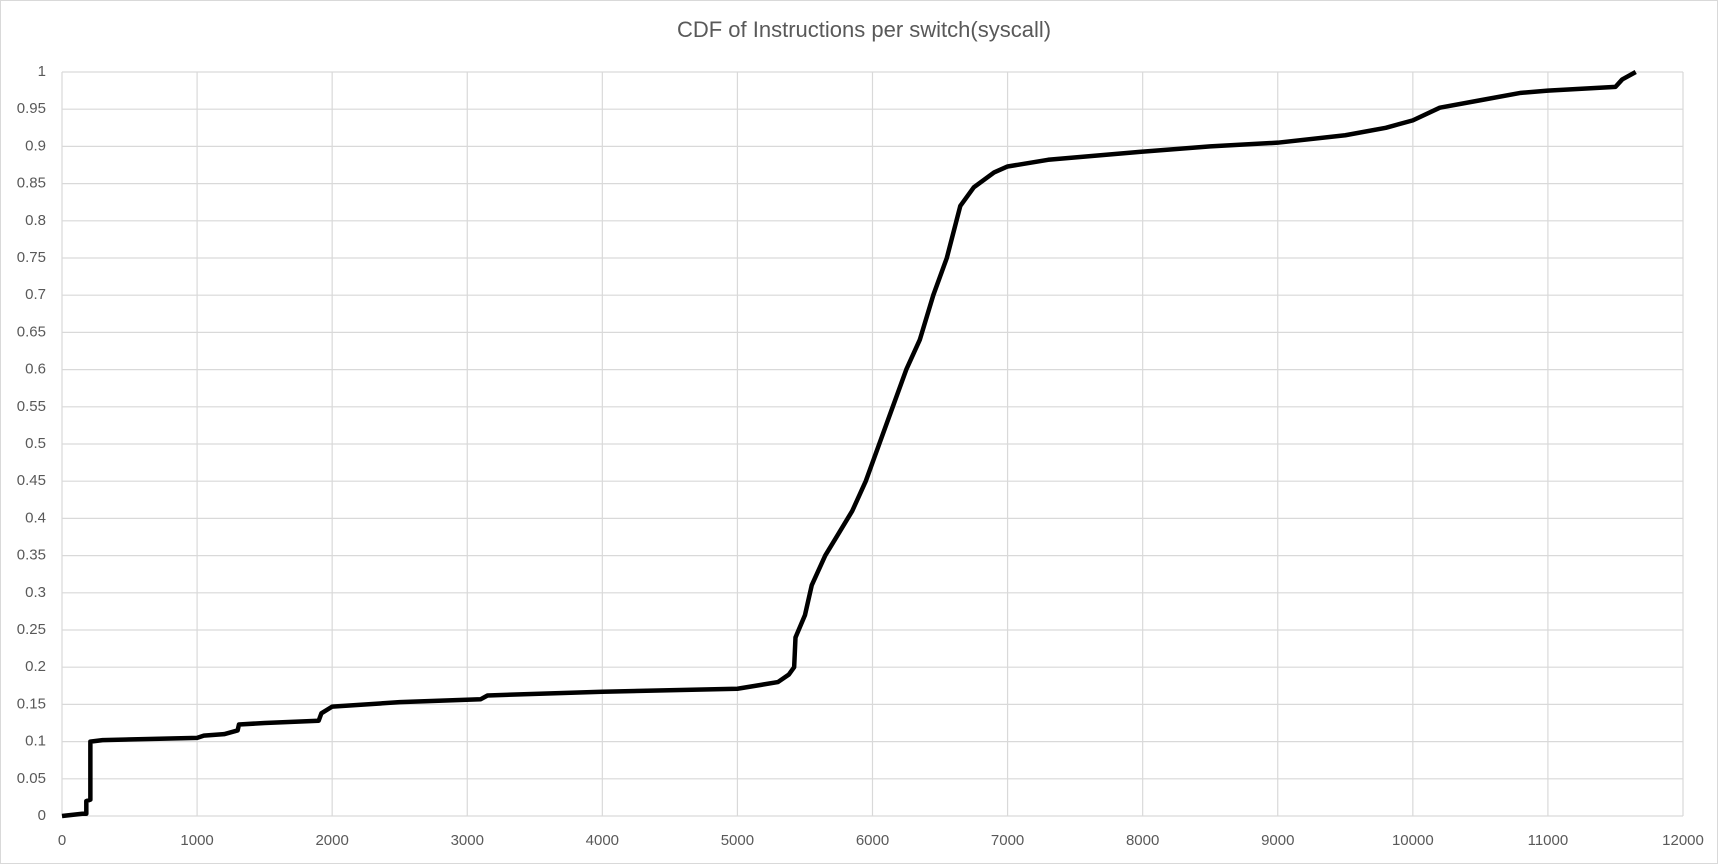 The height and width of the screenshot is (864, 1718). Describe the element at coordinates (31, 183) in the screenshot. I see `y-tick-label: 0.85` at that location.